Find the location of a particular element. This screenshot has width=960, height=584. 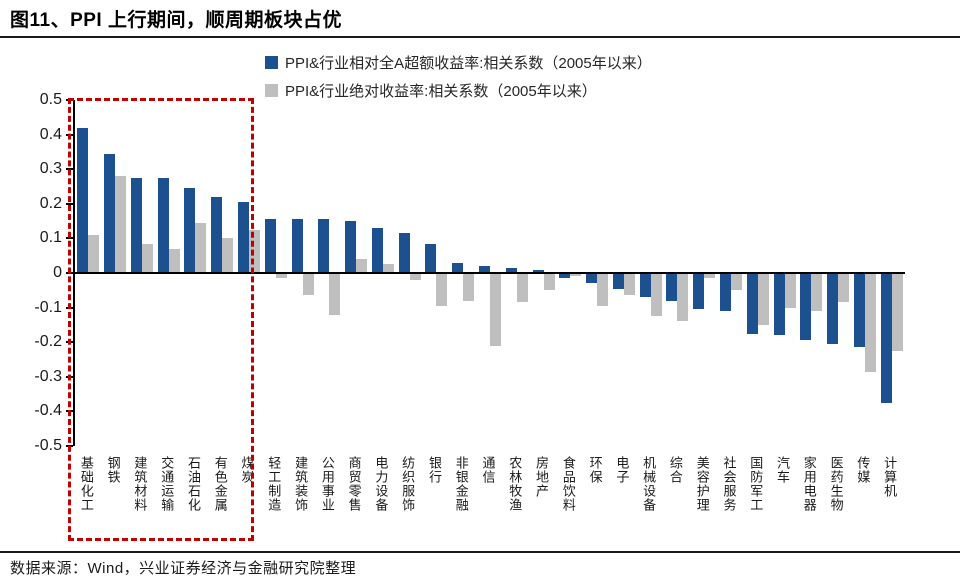

title-divider is located at coordinates (480, 37).